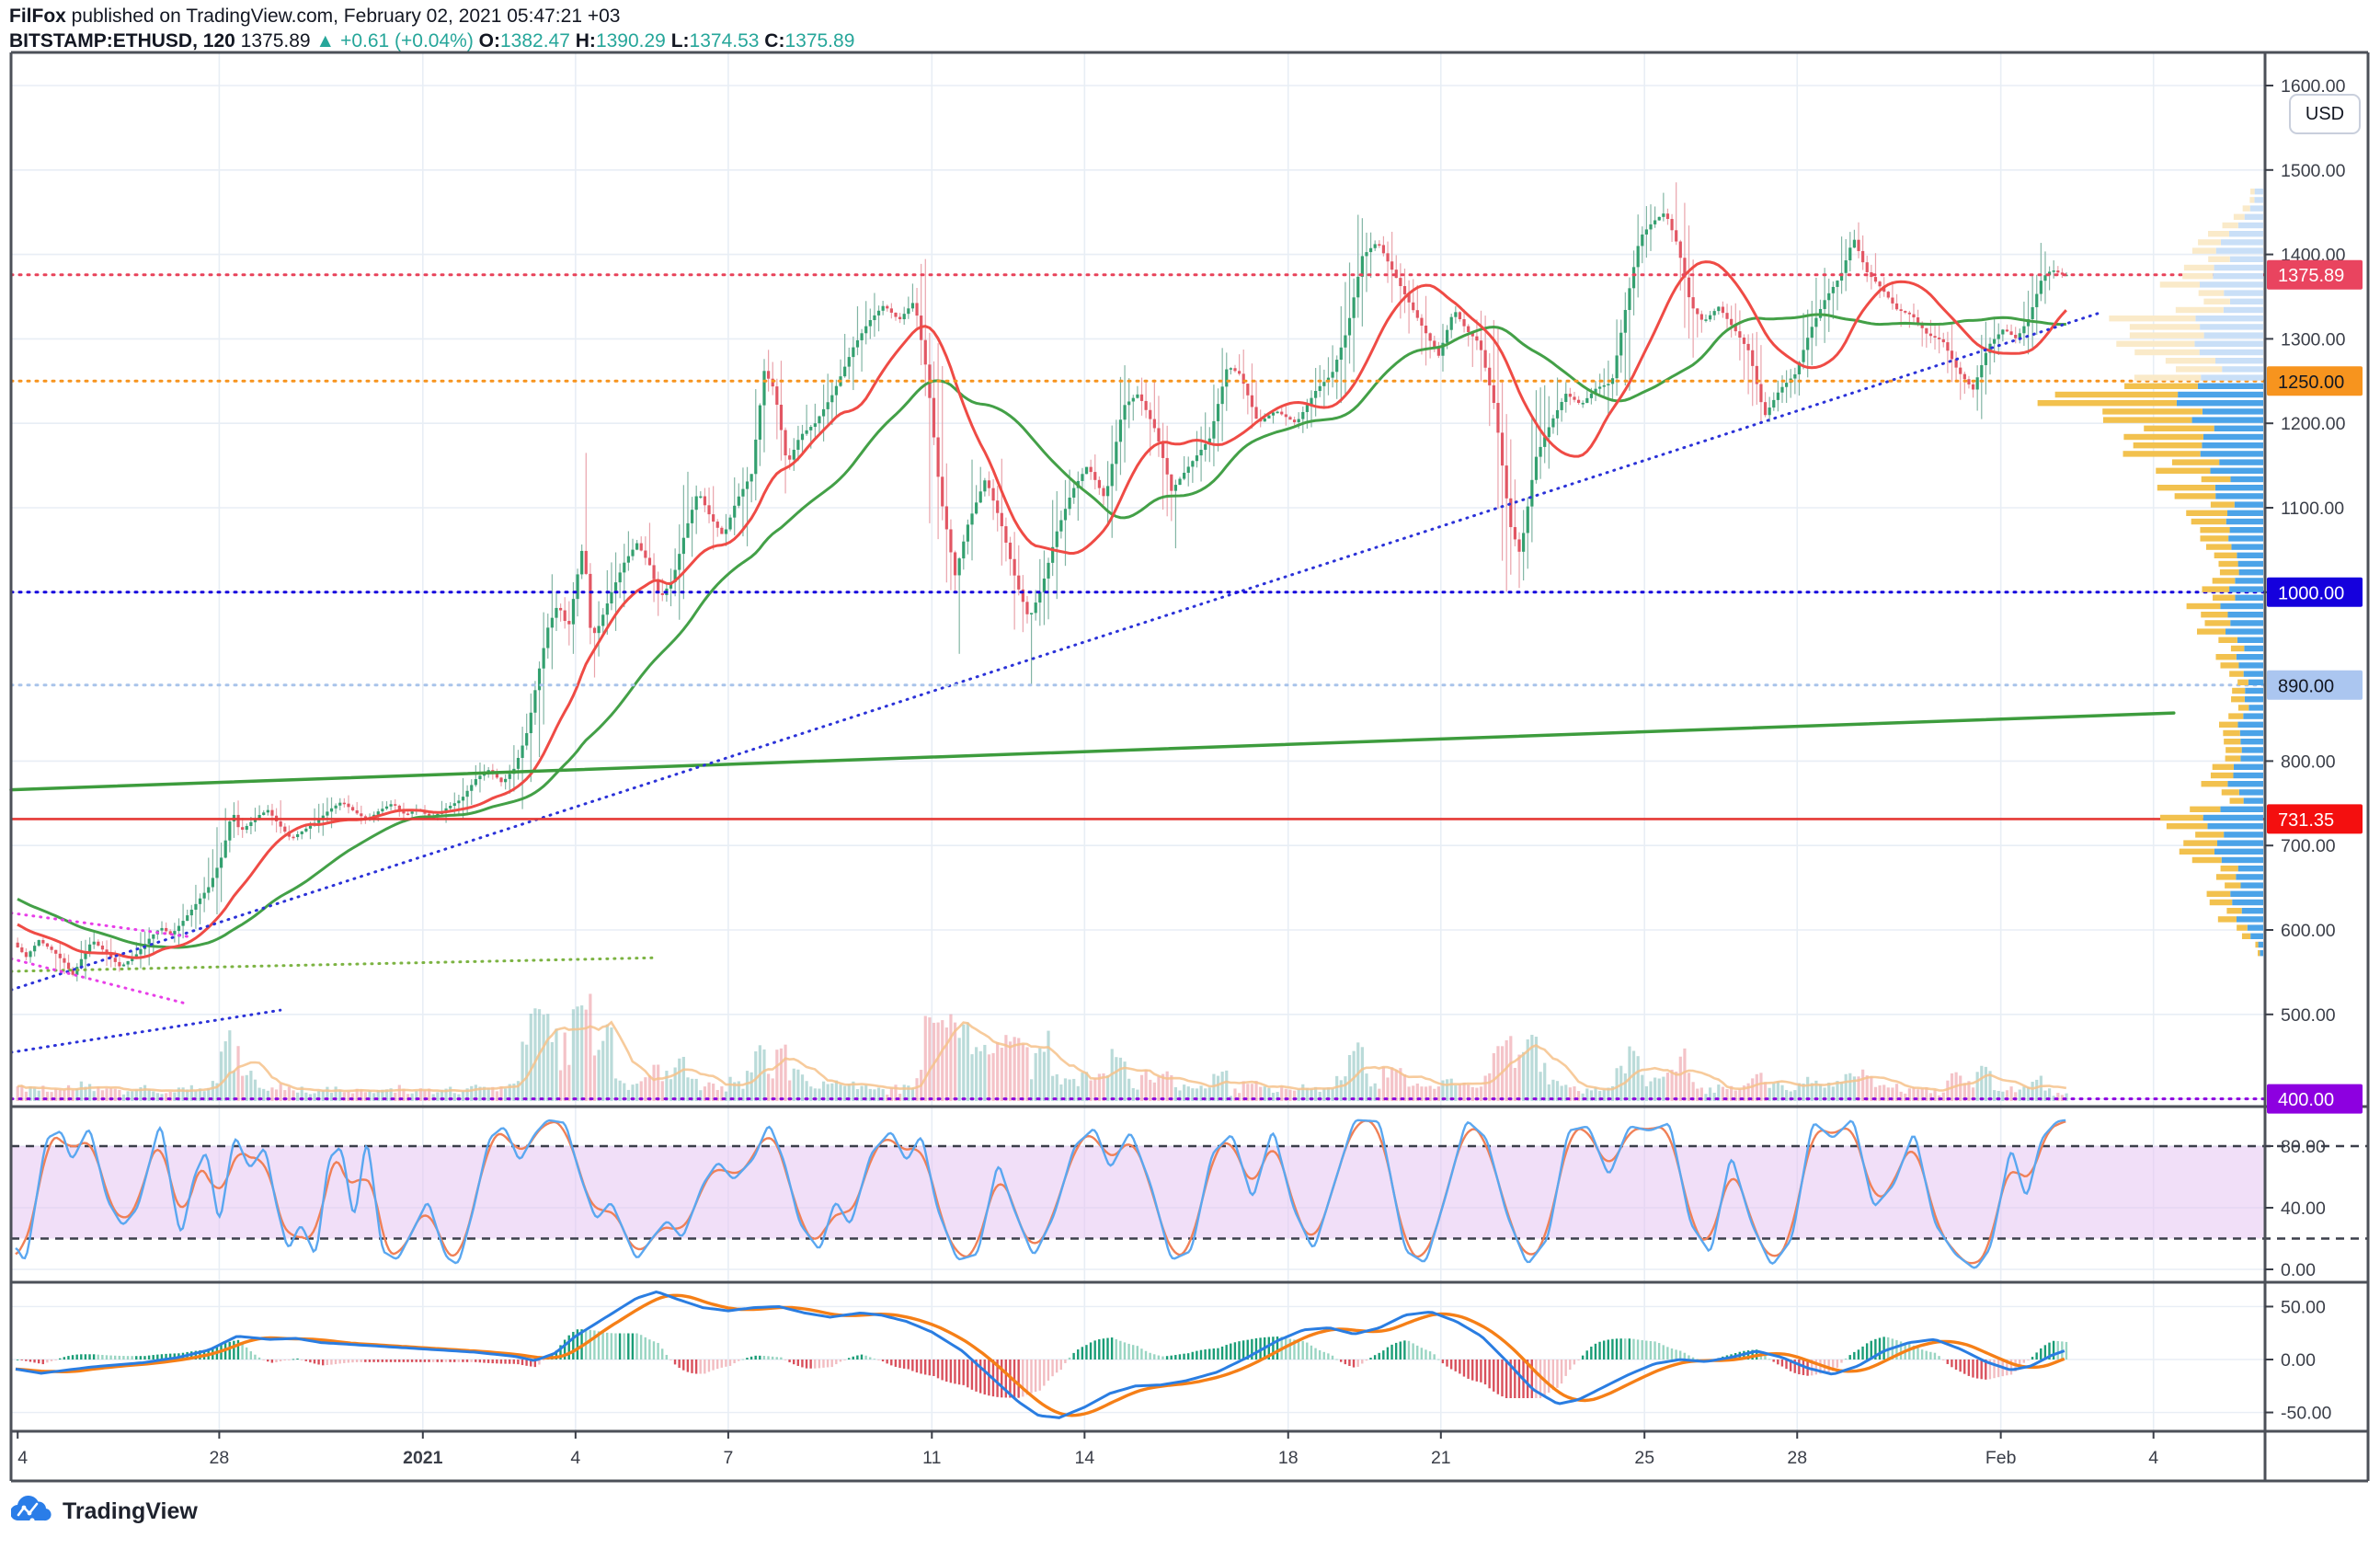  What do you see at coordinates (1138, 1192) in the screenshot?
I see `stoch-band` at bounding box center [1138, 1192].